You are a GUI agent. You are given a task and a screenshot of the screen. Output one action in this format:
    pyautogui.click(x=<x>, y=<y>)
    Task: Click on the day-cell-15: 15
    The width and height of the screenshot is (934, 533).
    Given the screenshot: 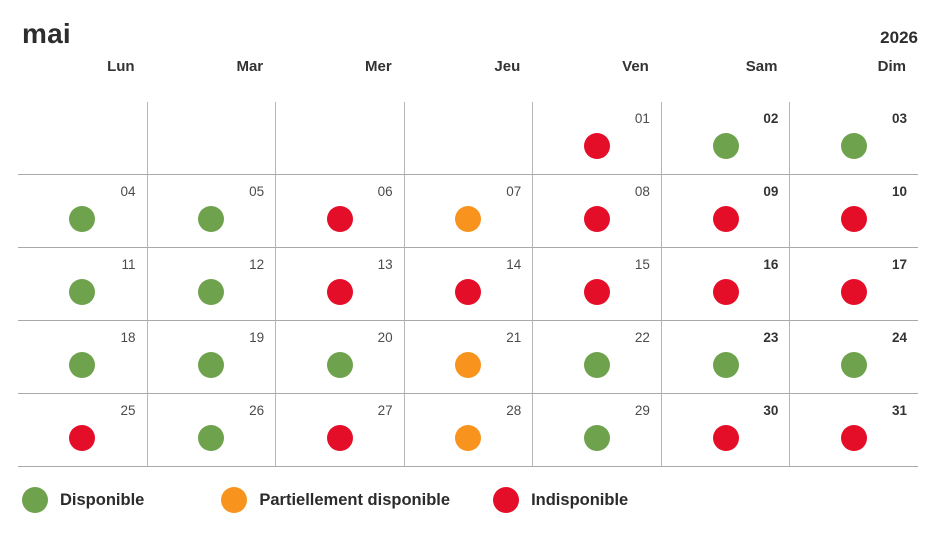 What is the action you would take?
    pyautogui.click(x=596, y=284)
    